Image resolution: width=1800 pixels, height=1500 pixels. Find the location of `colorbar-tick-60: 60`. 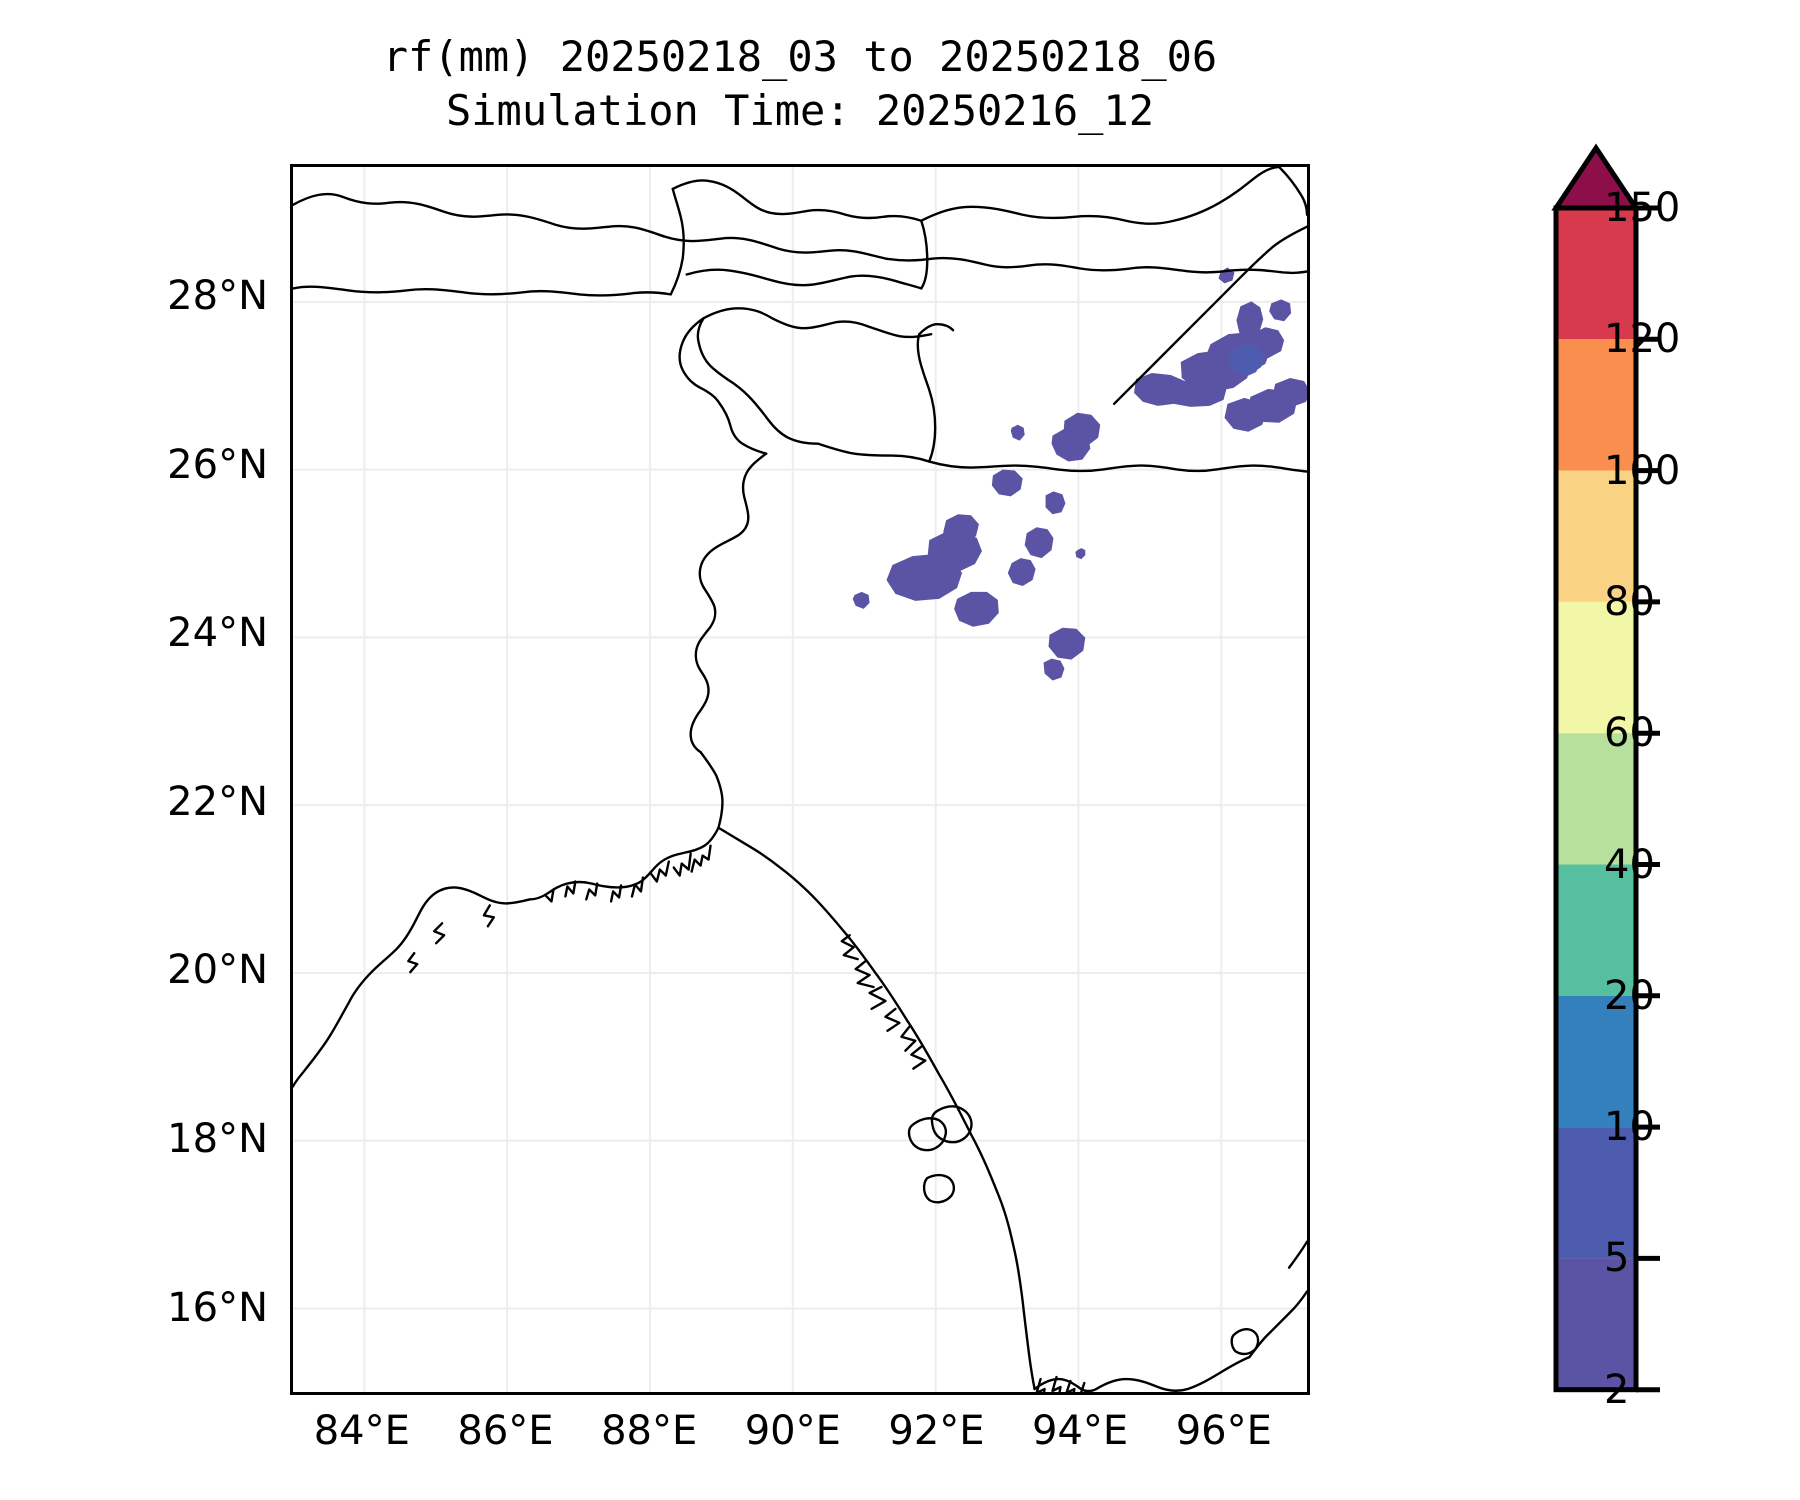

colorbar-tick-60: 60 is located at coordinates (1629, 733).